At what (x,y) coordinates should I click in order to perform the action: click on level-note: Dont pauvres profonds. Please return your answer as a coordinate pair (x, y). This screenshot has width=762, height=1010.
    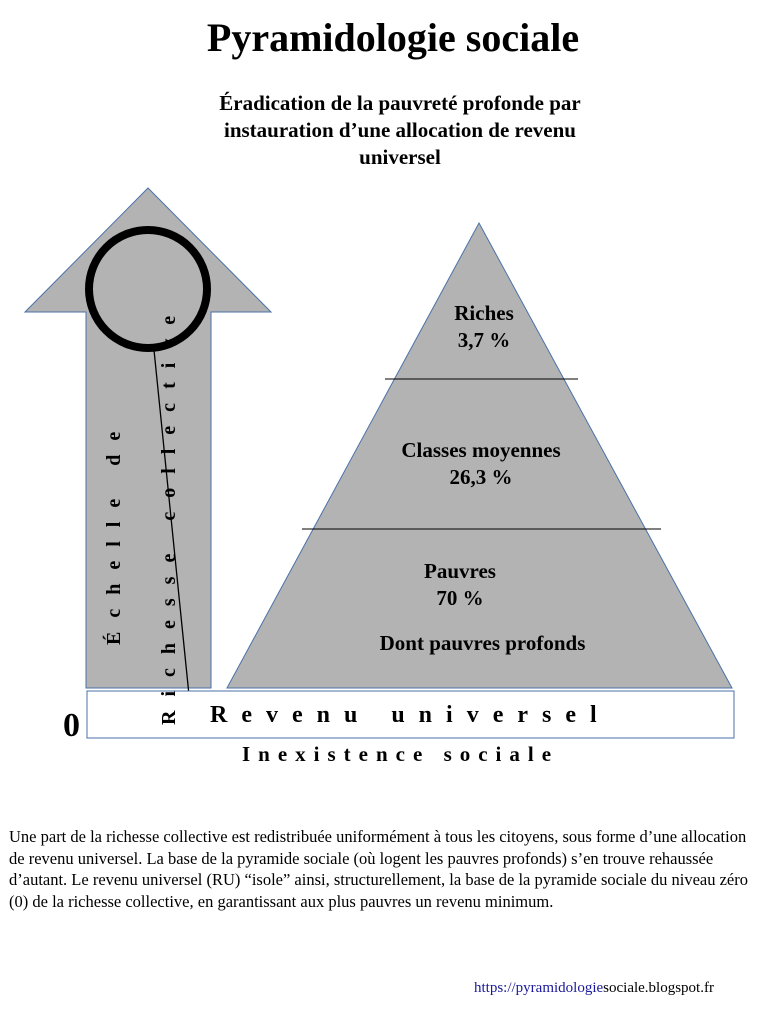
    Looking at the image, I should click on (482, 643).